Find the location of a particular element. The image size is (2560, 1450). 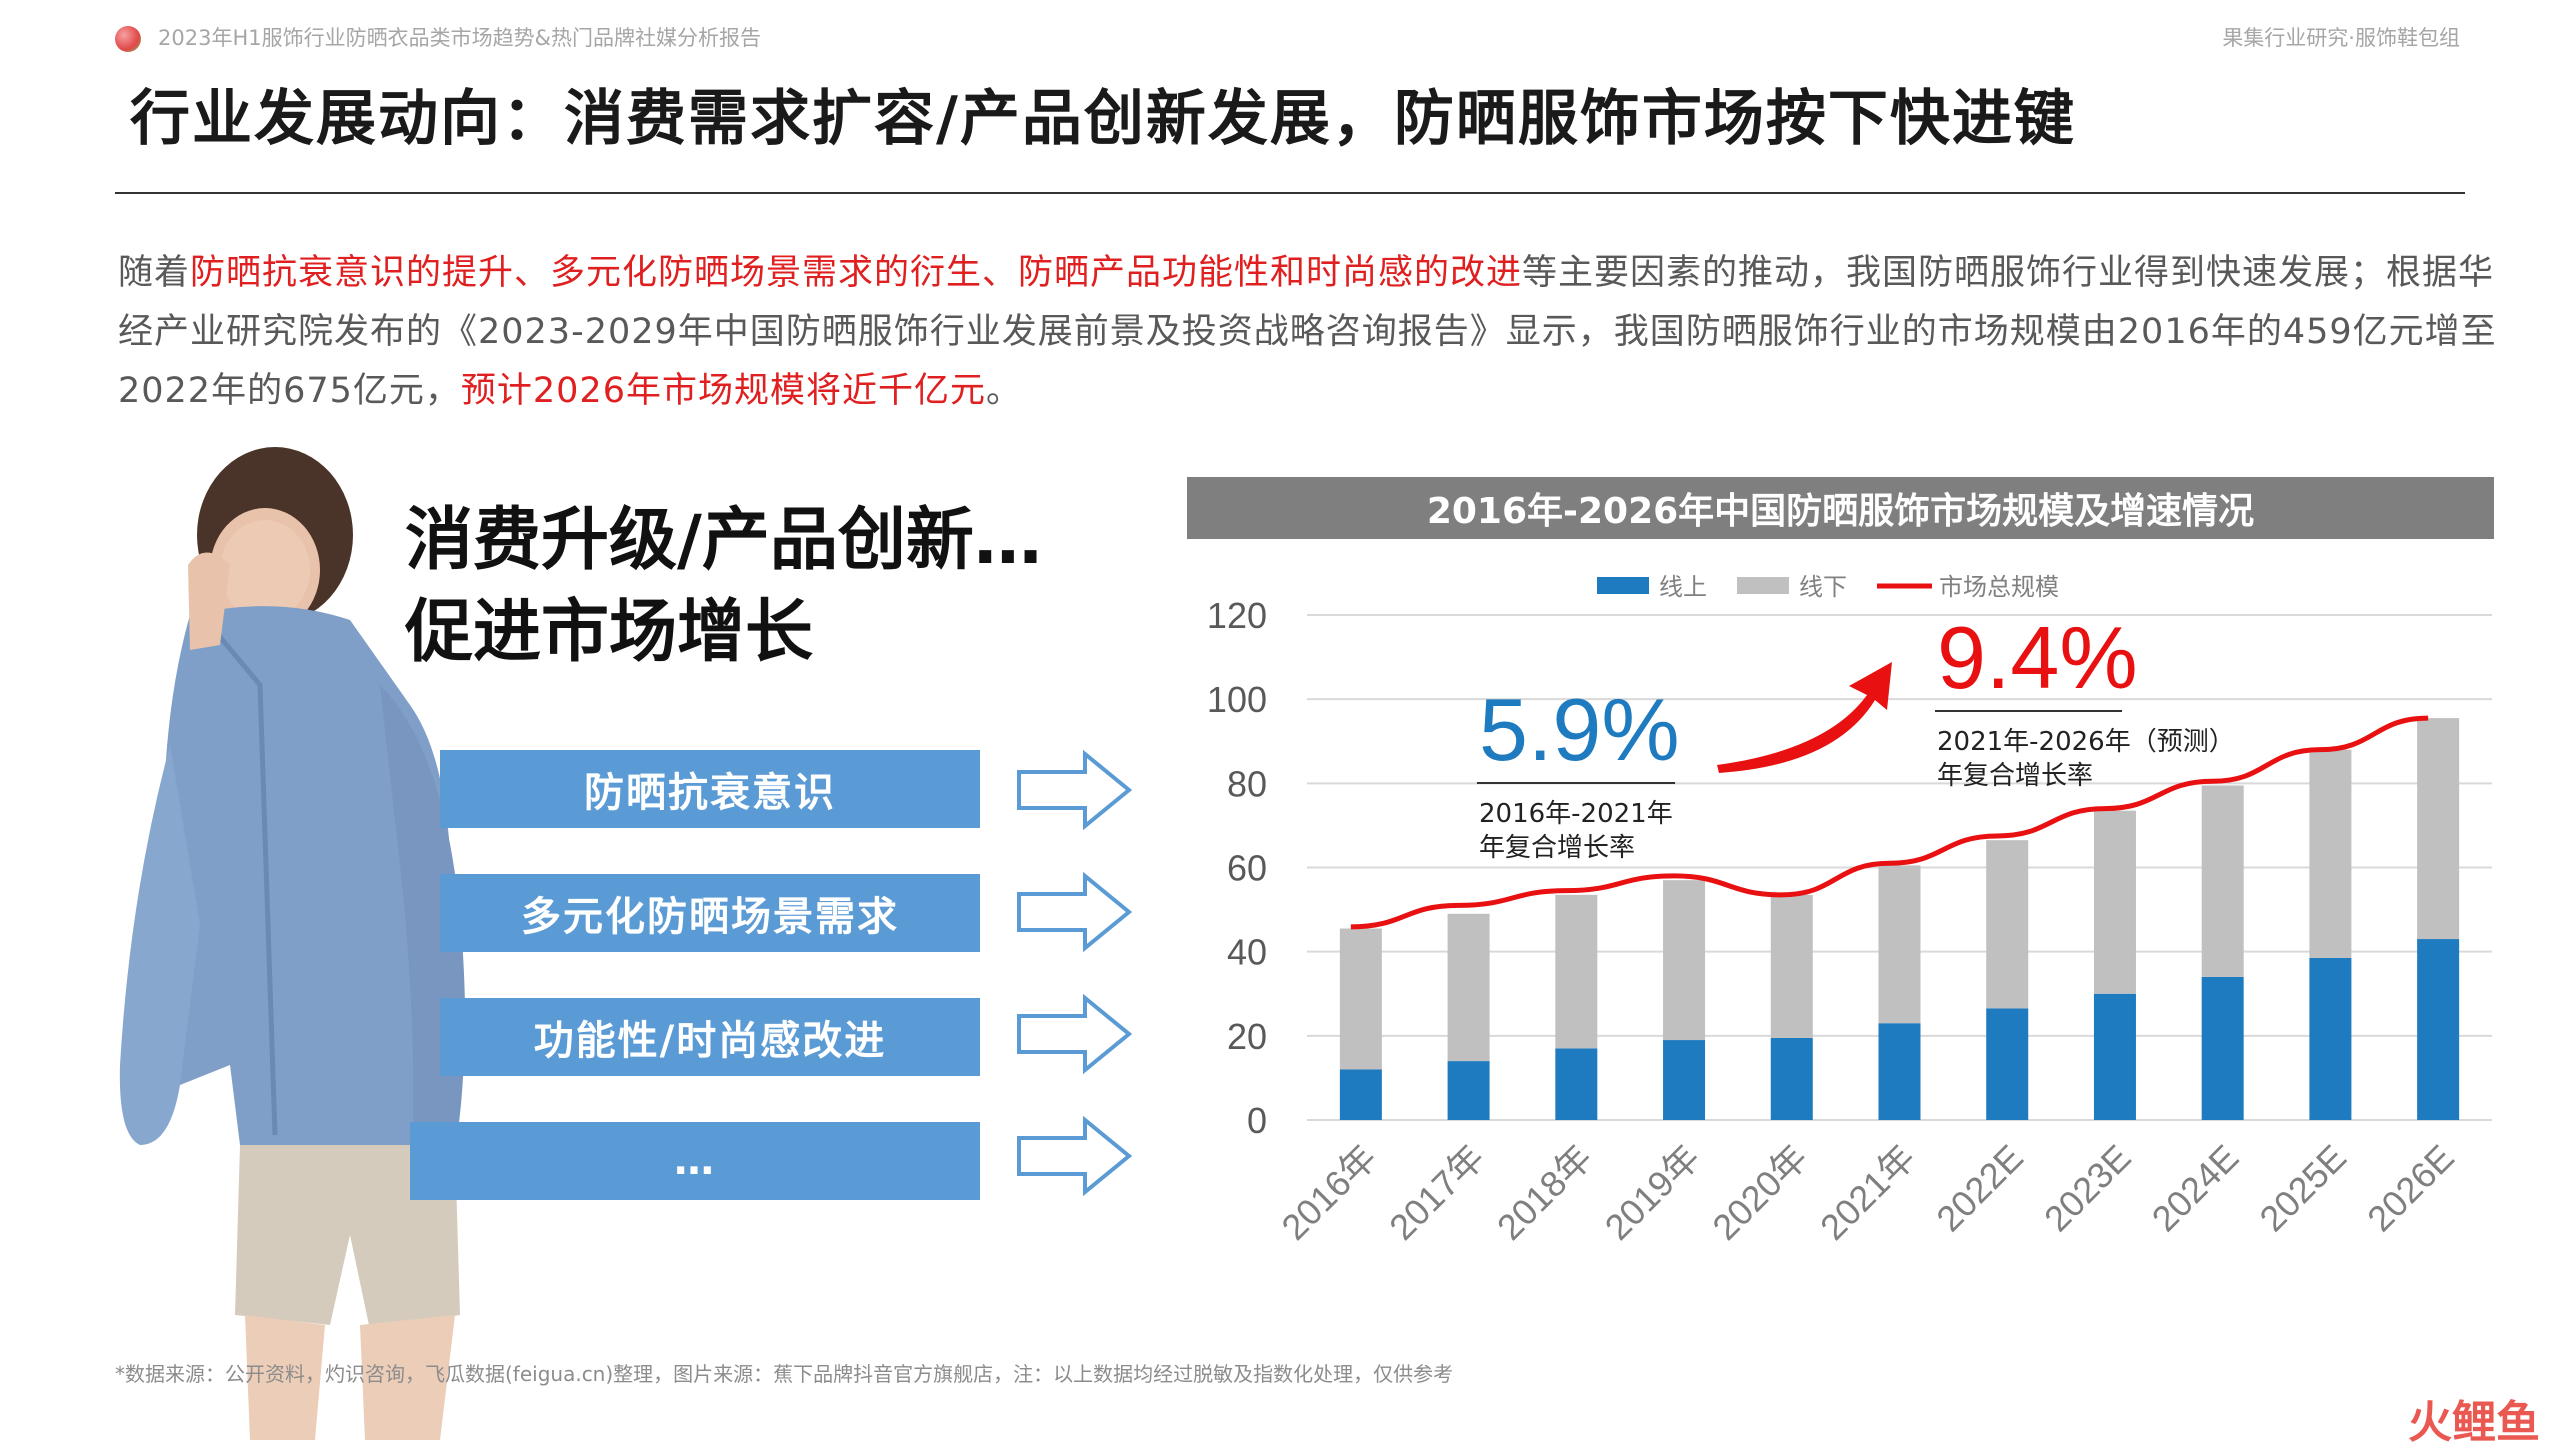

x-tick-label: 2017年 is located at coordinates (1436, 1192).